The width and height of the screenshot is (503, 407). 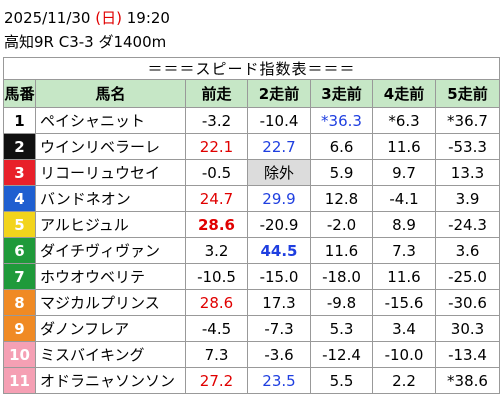 I want to click on column-header: 2走前, so click(x=279, y=93).